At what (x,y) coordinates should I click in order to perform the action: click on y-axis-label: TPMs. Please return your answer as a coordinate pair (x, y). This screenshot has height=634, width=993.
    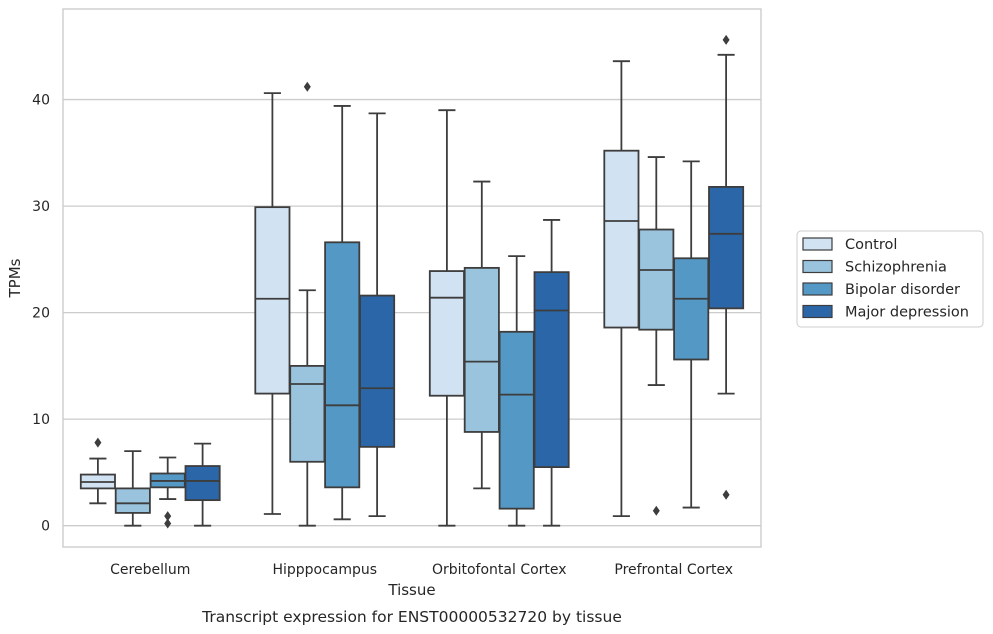
    Looking at the image, I should click on (15, 278).